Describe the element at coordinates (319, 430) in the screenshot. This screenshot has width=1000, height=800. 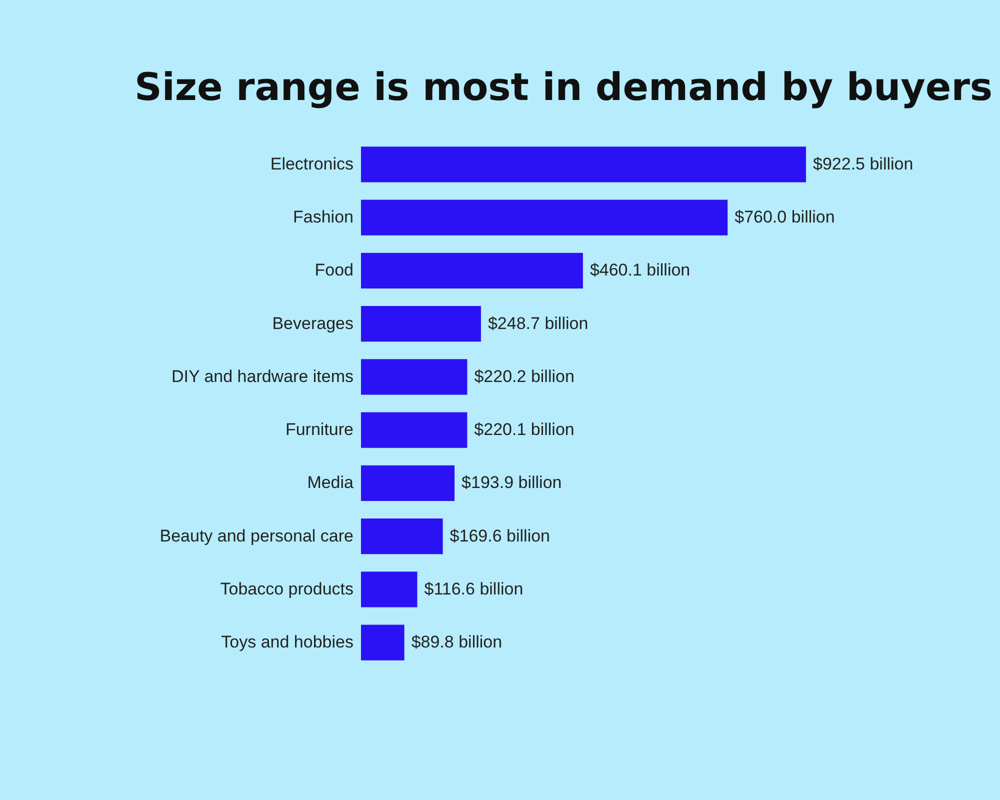
I see `y-tick-label: Furniture` at that location.